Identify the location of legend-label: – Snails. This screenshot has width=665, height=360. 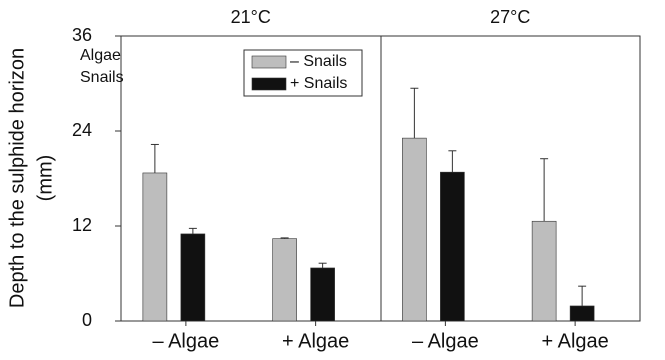
(318, 61).